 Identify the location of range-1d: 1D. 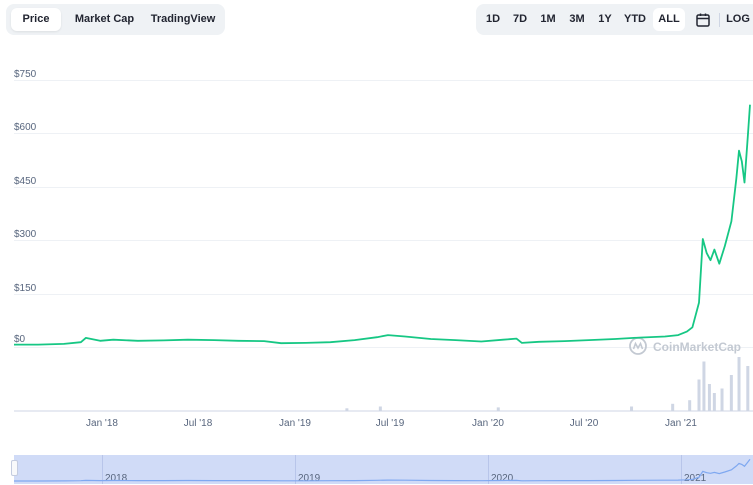
(493, 19).